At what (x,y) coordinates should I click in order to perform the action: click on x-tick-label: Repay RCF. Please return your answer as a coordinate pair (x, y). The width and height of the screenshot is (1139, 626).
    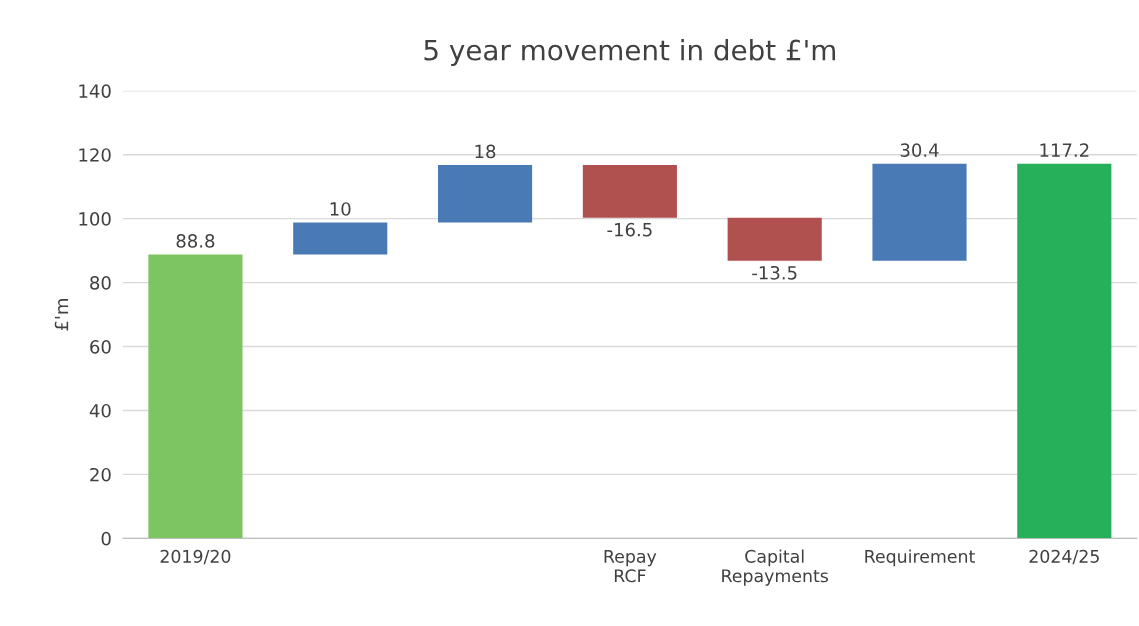
    Looking at the image, I should click on (630, 566).